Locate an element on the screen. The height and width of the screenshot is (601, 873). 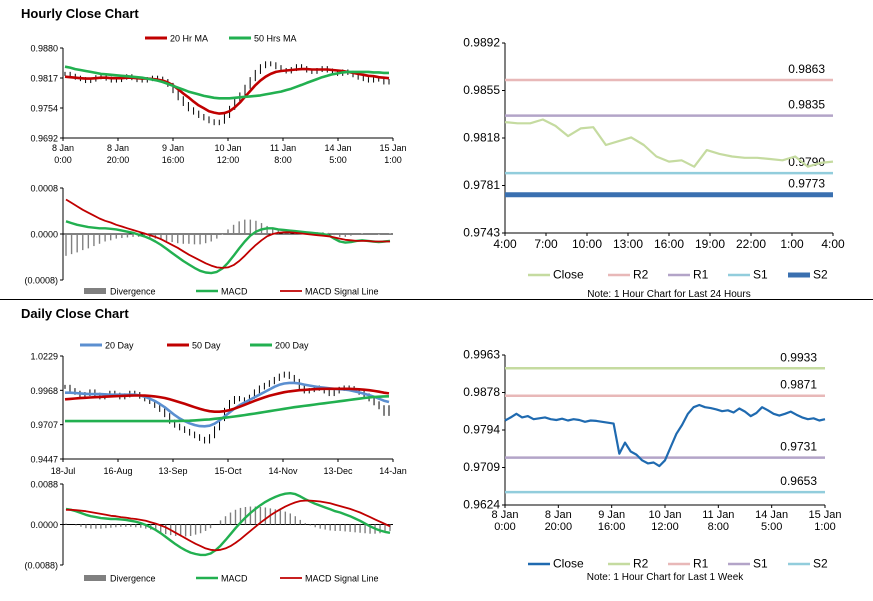
daily-levels-ytick-label: 0.9624 is located at coordinates (481, 505).